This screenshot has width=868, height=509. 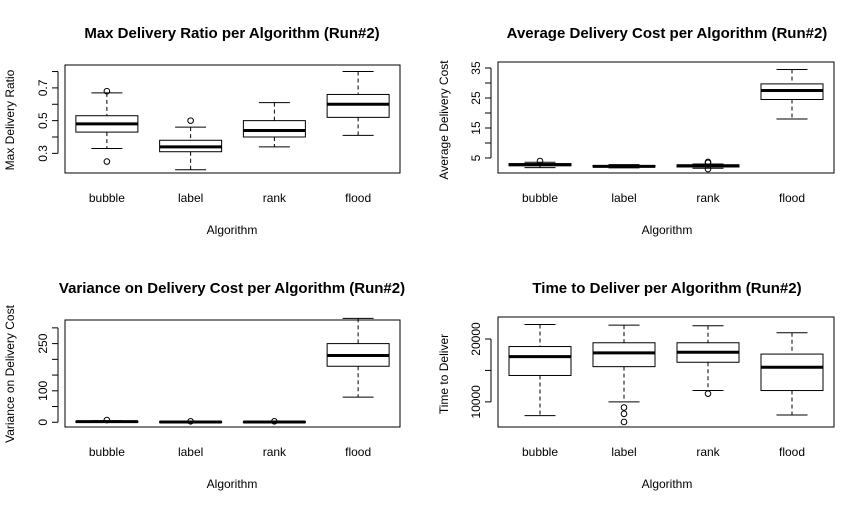 I want to click on y-tick-label: 0.7, so click(x=43, y=87).